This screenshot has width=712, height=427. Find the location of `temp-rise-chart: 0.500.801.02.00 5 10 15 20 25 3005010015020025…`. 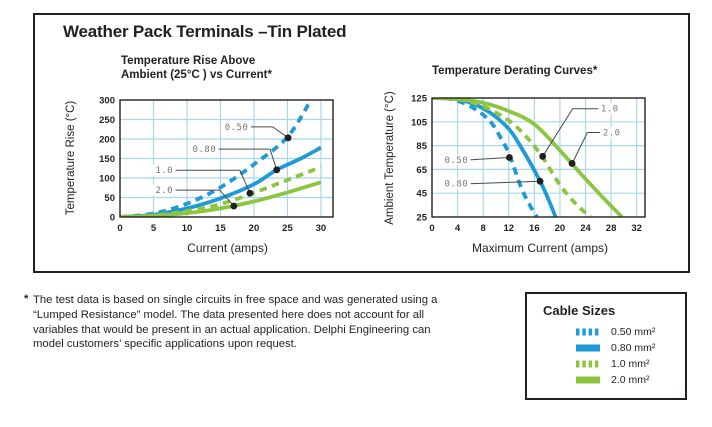

temp-rise-chart: 0.500.801.02.00 5 10 15 20 25 3005010015020025… is located at coordinates (216, 165).